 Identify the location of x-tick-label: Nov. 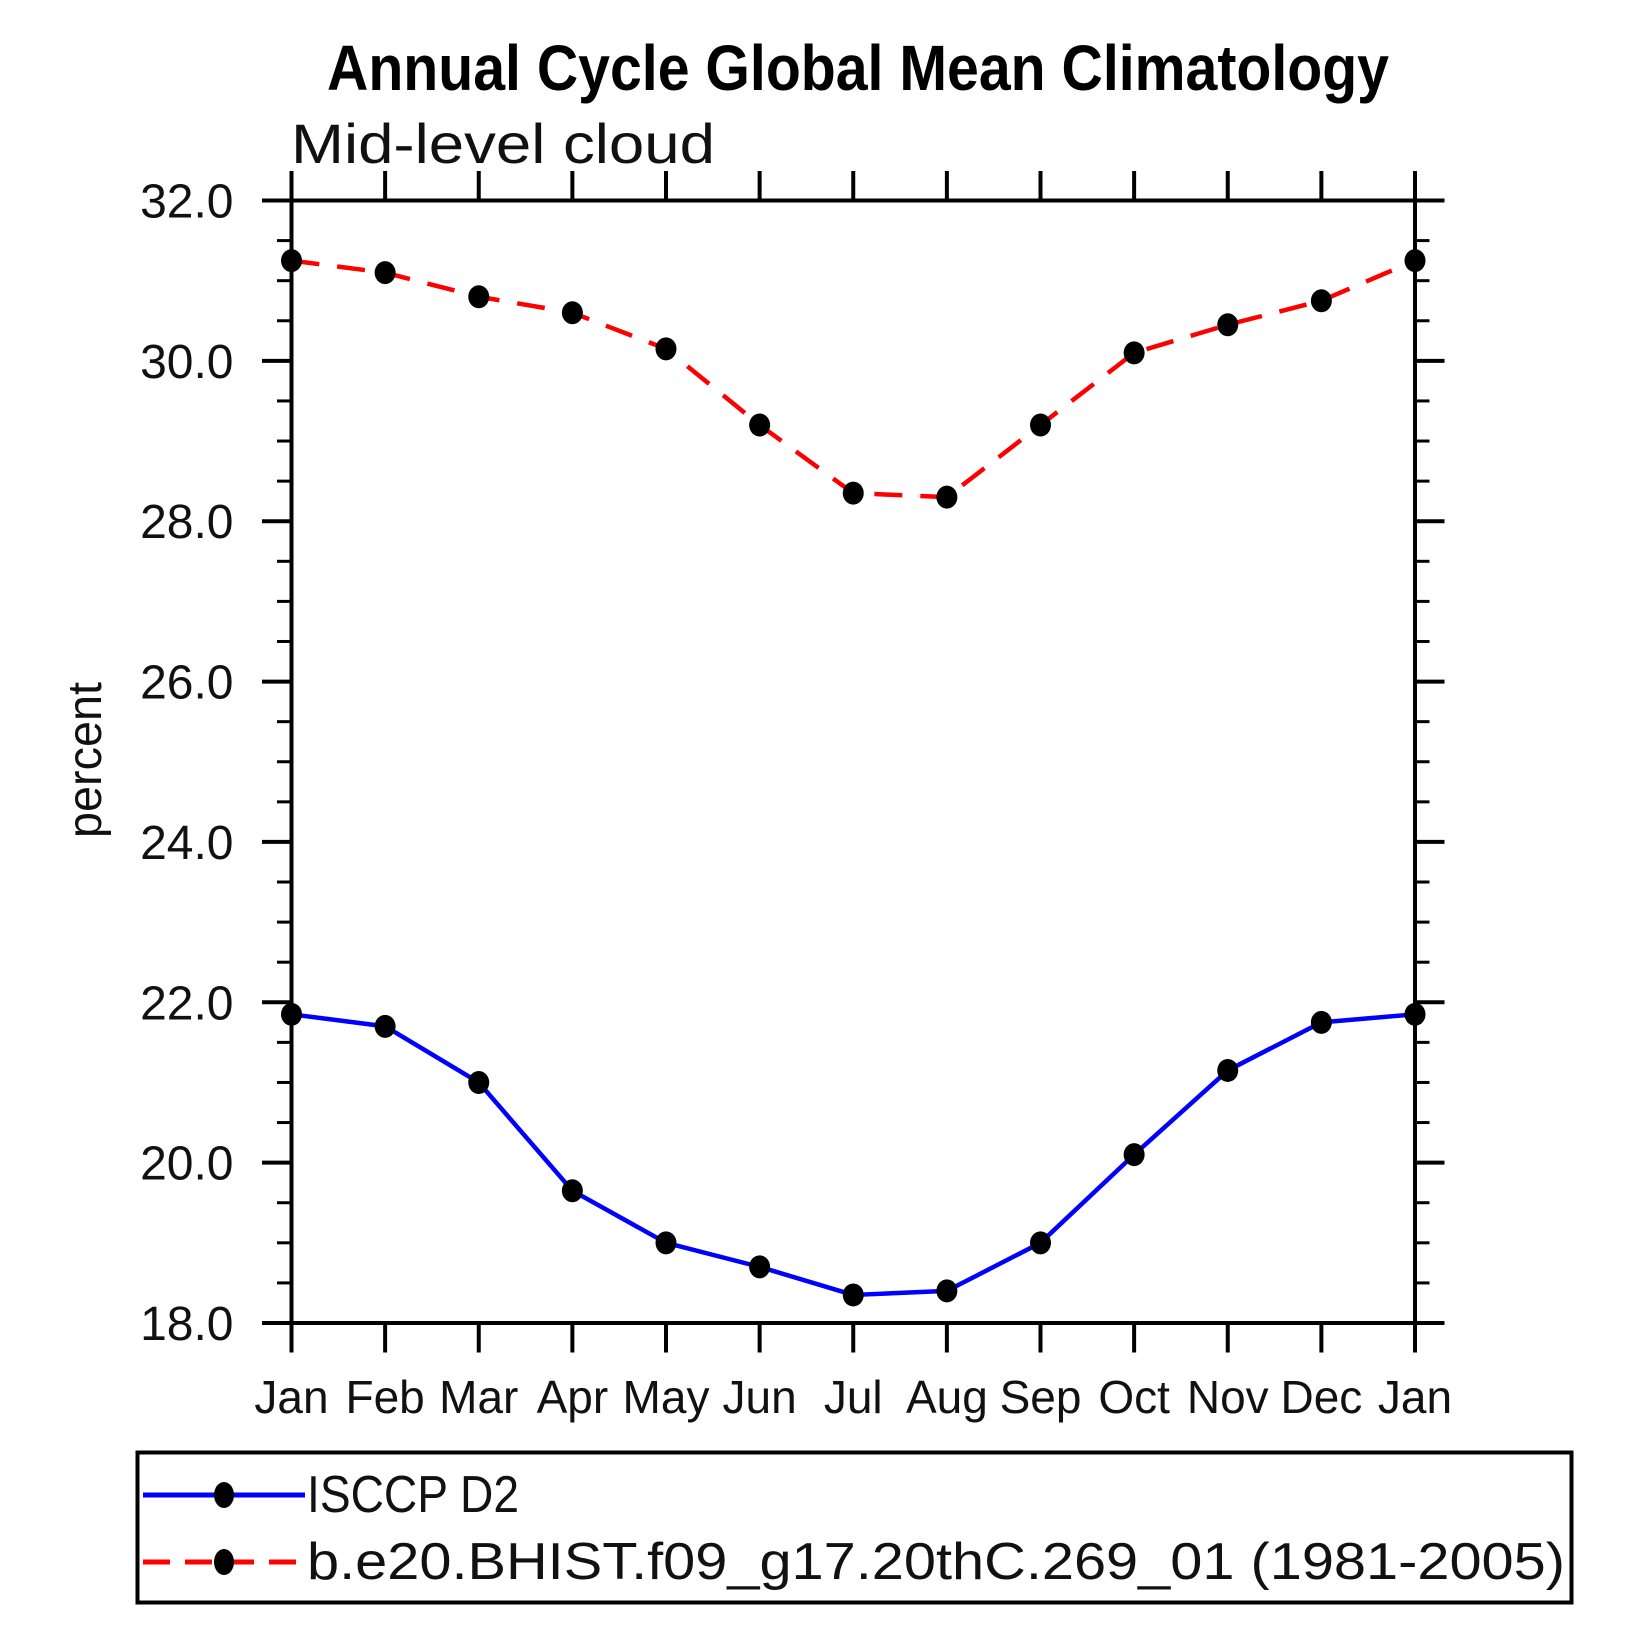
(1228, 1397).